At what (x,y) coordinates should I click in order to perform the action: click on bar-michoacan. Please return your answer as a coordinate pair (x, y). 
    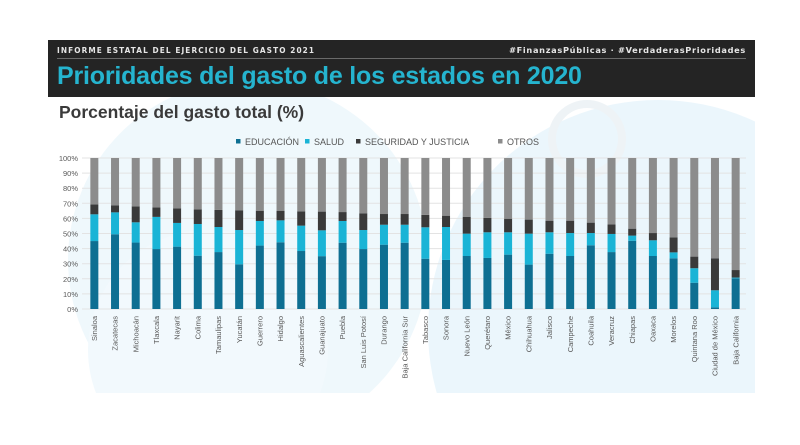
    Looking at the image, I should click on (135, 233).